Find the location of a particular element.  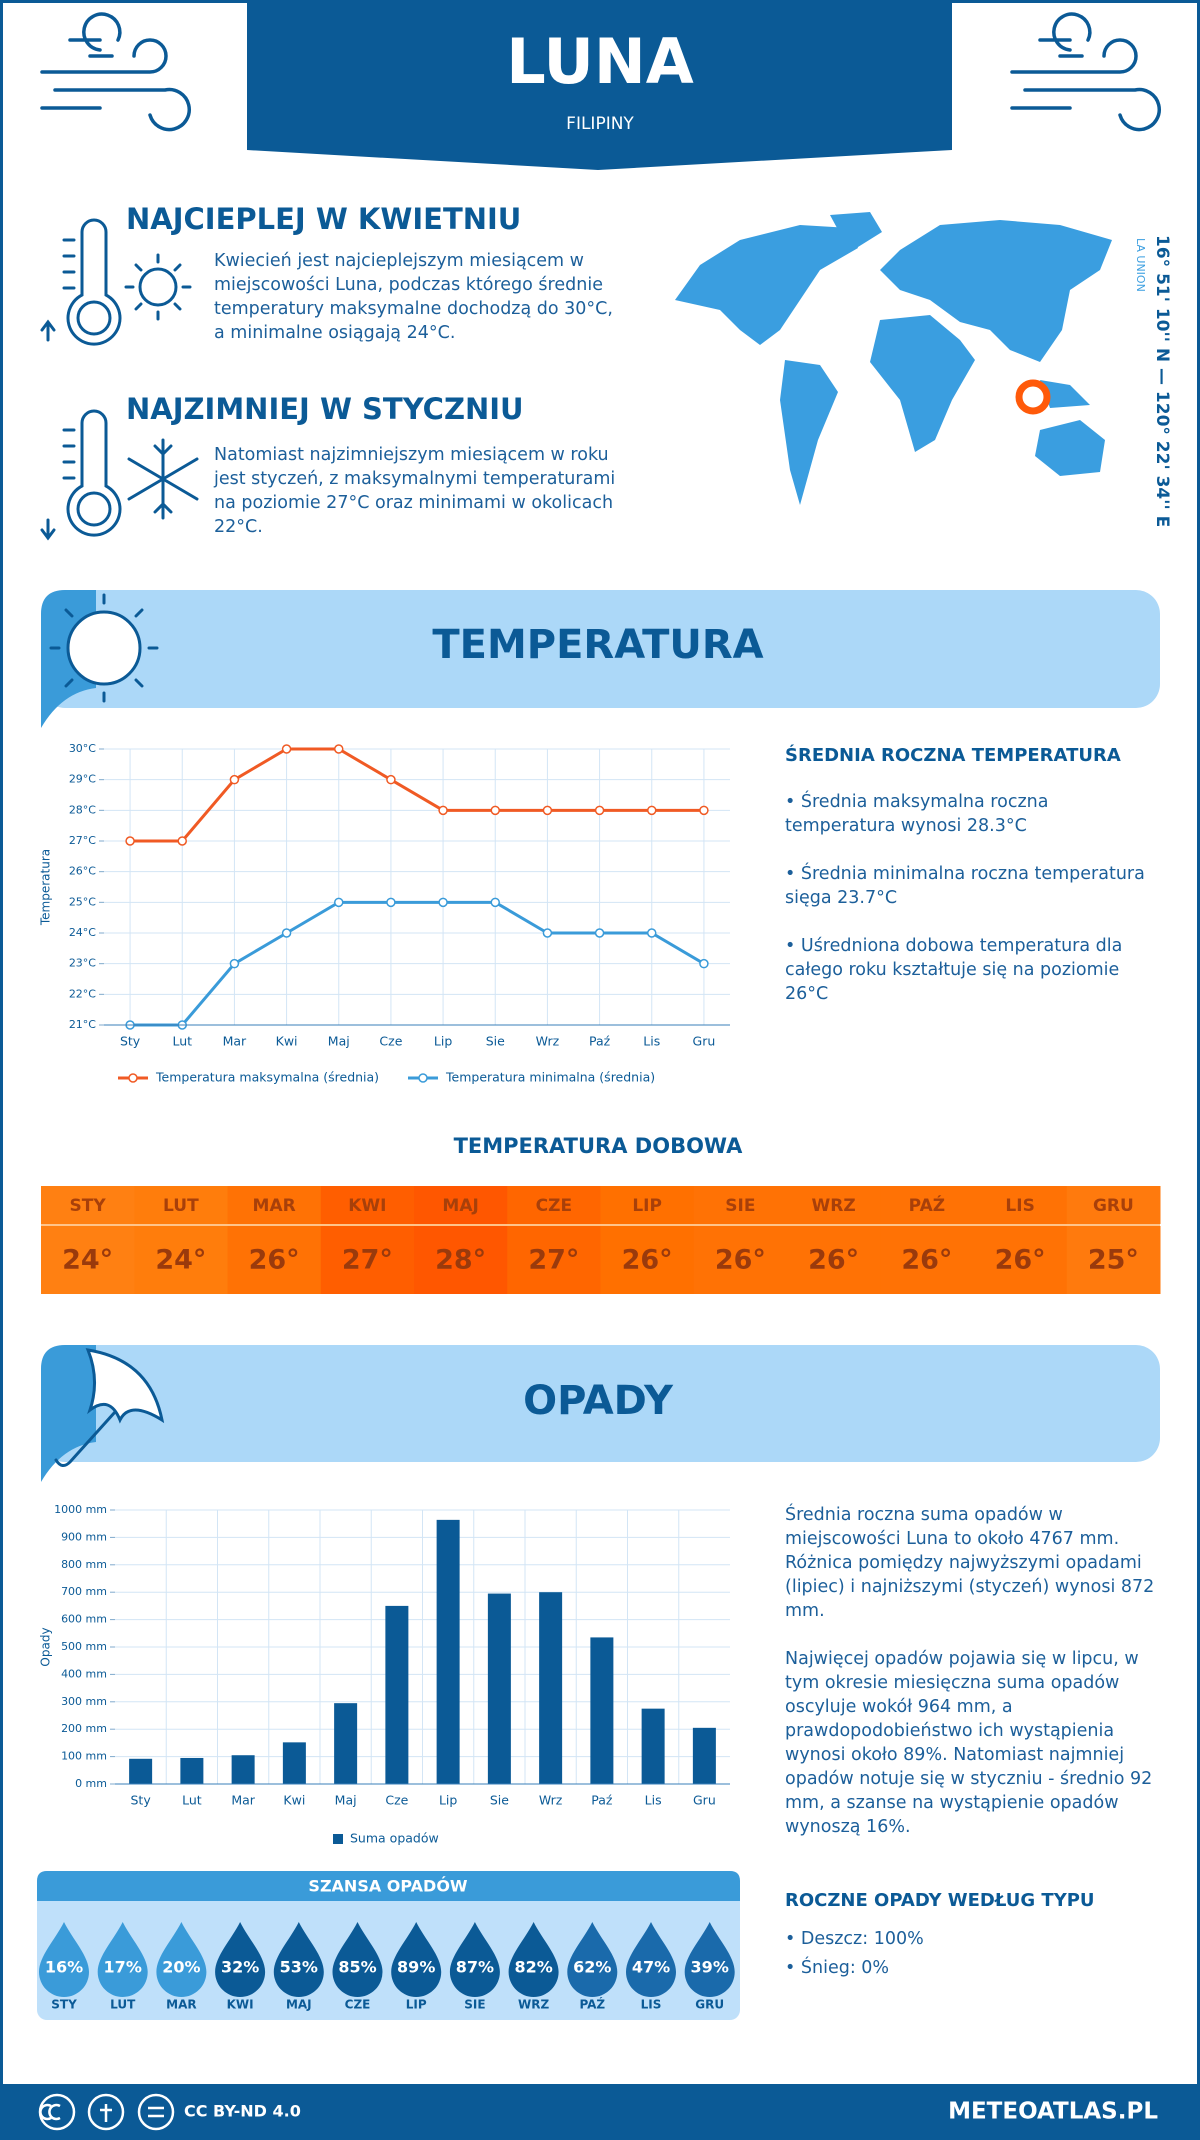

license: CC BY-ND 4.0 is located at coordinates (242, 2111).